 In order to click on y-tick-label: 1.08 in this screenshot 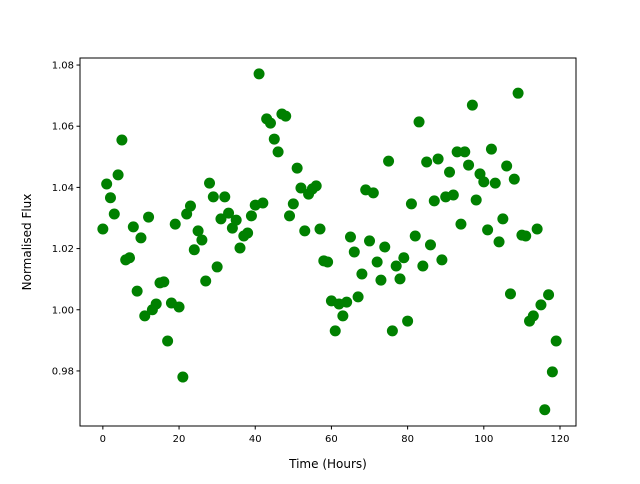, I will do `click(63, 66)`.